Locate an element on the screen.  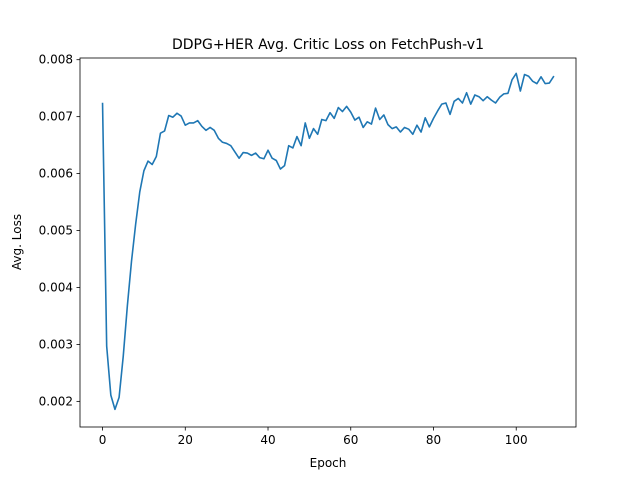
y-tick-label-1: 0.003 is located at coordinates (56, 344).